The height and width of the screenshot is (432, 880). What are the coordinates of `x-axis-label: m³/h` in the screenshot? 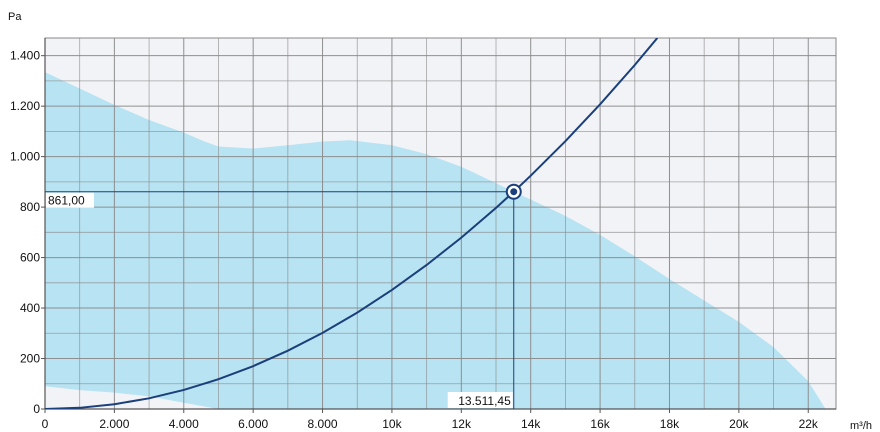 It's located at (861, 426).